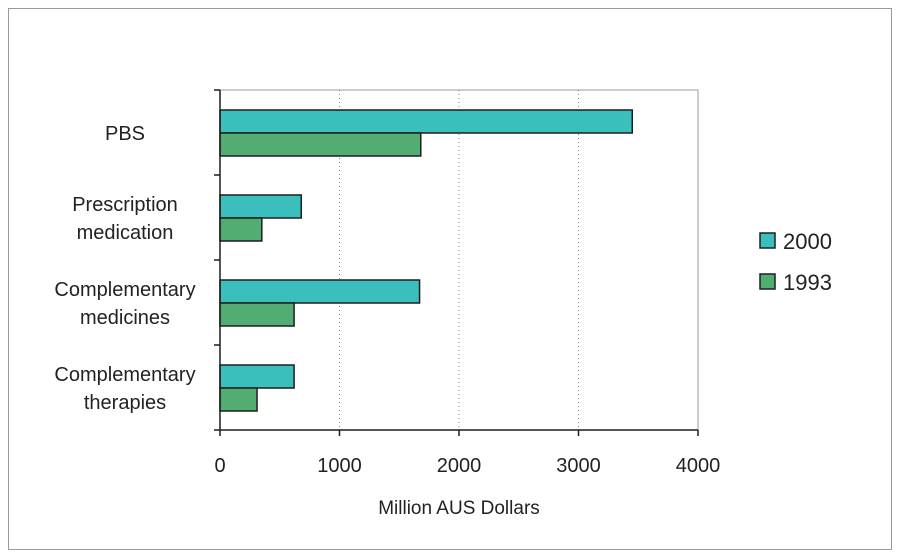  What do you see at coordinates (795, 262) in the screenshot?
I see `legend: 2000 1993` at bounding box center [795, 262].